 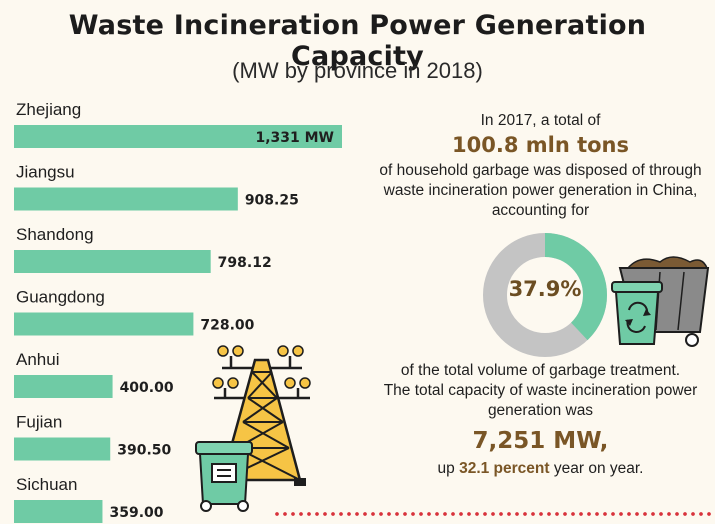 What do you see at coordinates (660, 301) in the screenshot?
I see `garbage-cart-icon` at bounding box center [660, 301].